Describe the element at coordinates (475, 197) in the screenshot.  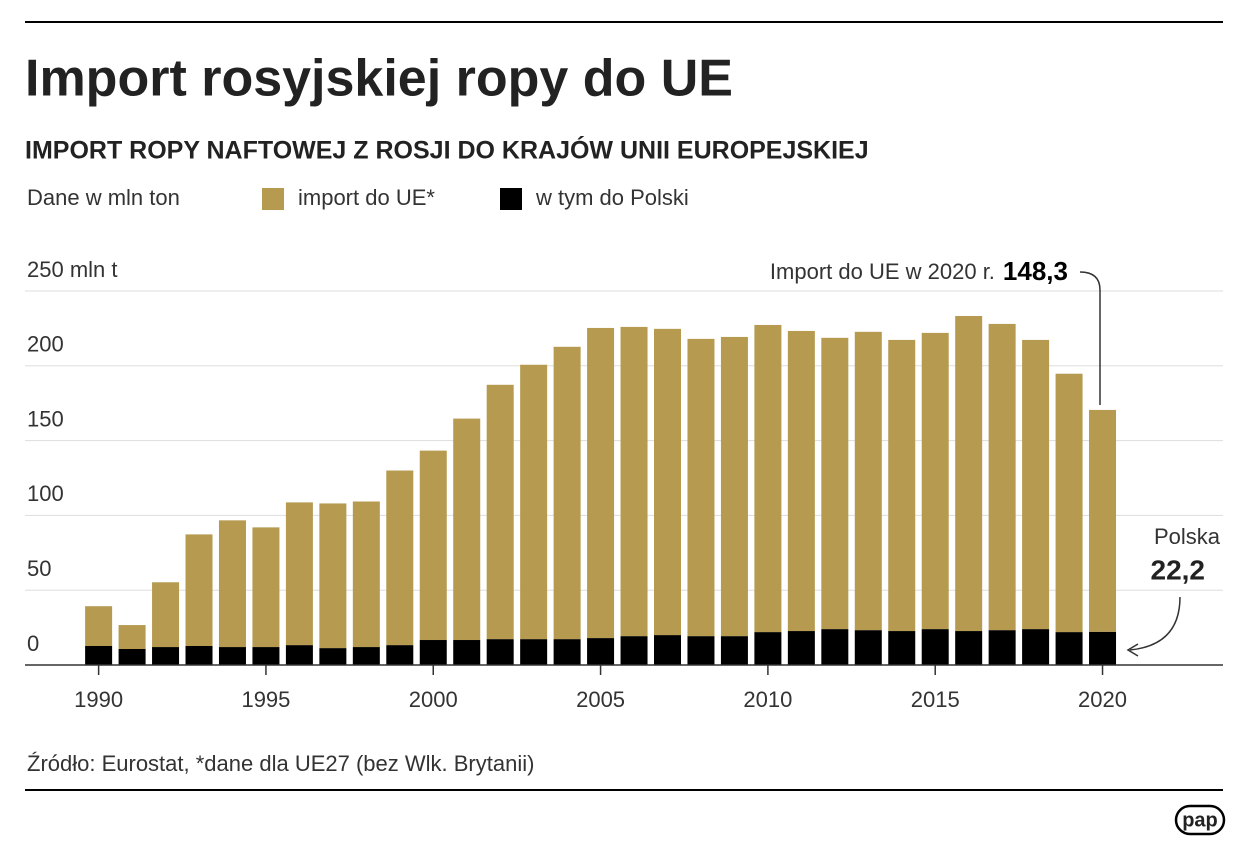
I see `legend: import do UE* w tym do Polski` at that location.